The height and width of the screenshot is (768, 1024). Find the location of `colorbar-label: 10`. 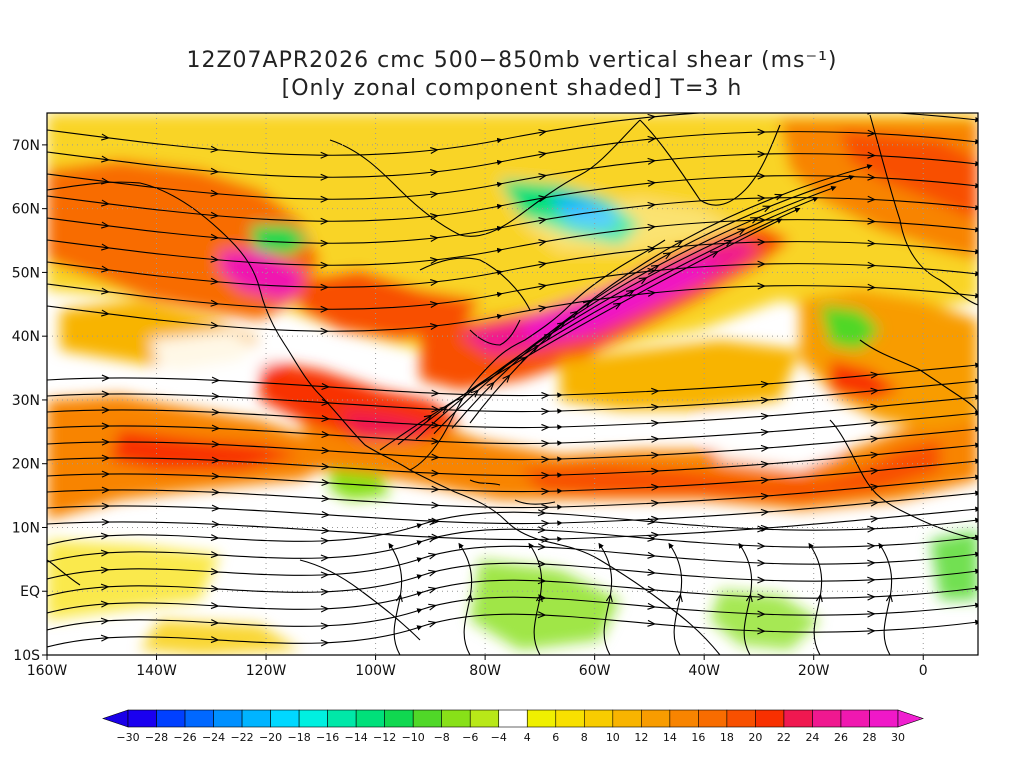

colorbar-label: 10 is located at coordinates (613, 737).